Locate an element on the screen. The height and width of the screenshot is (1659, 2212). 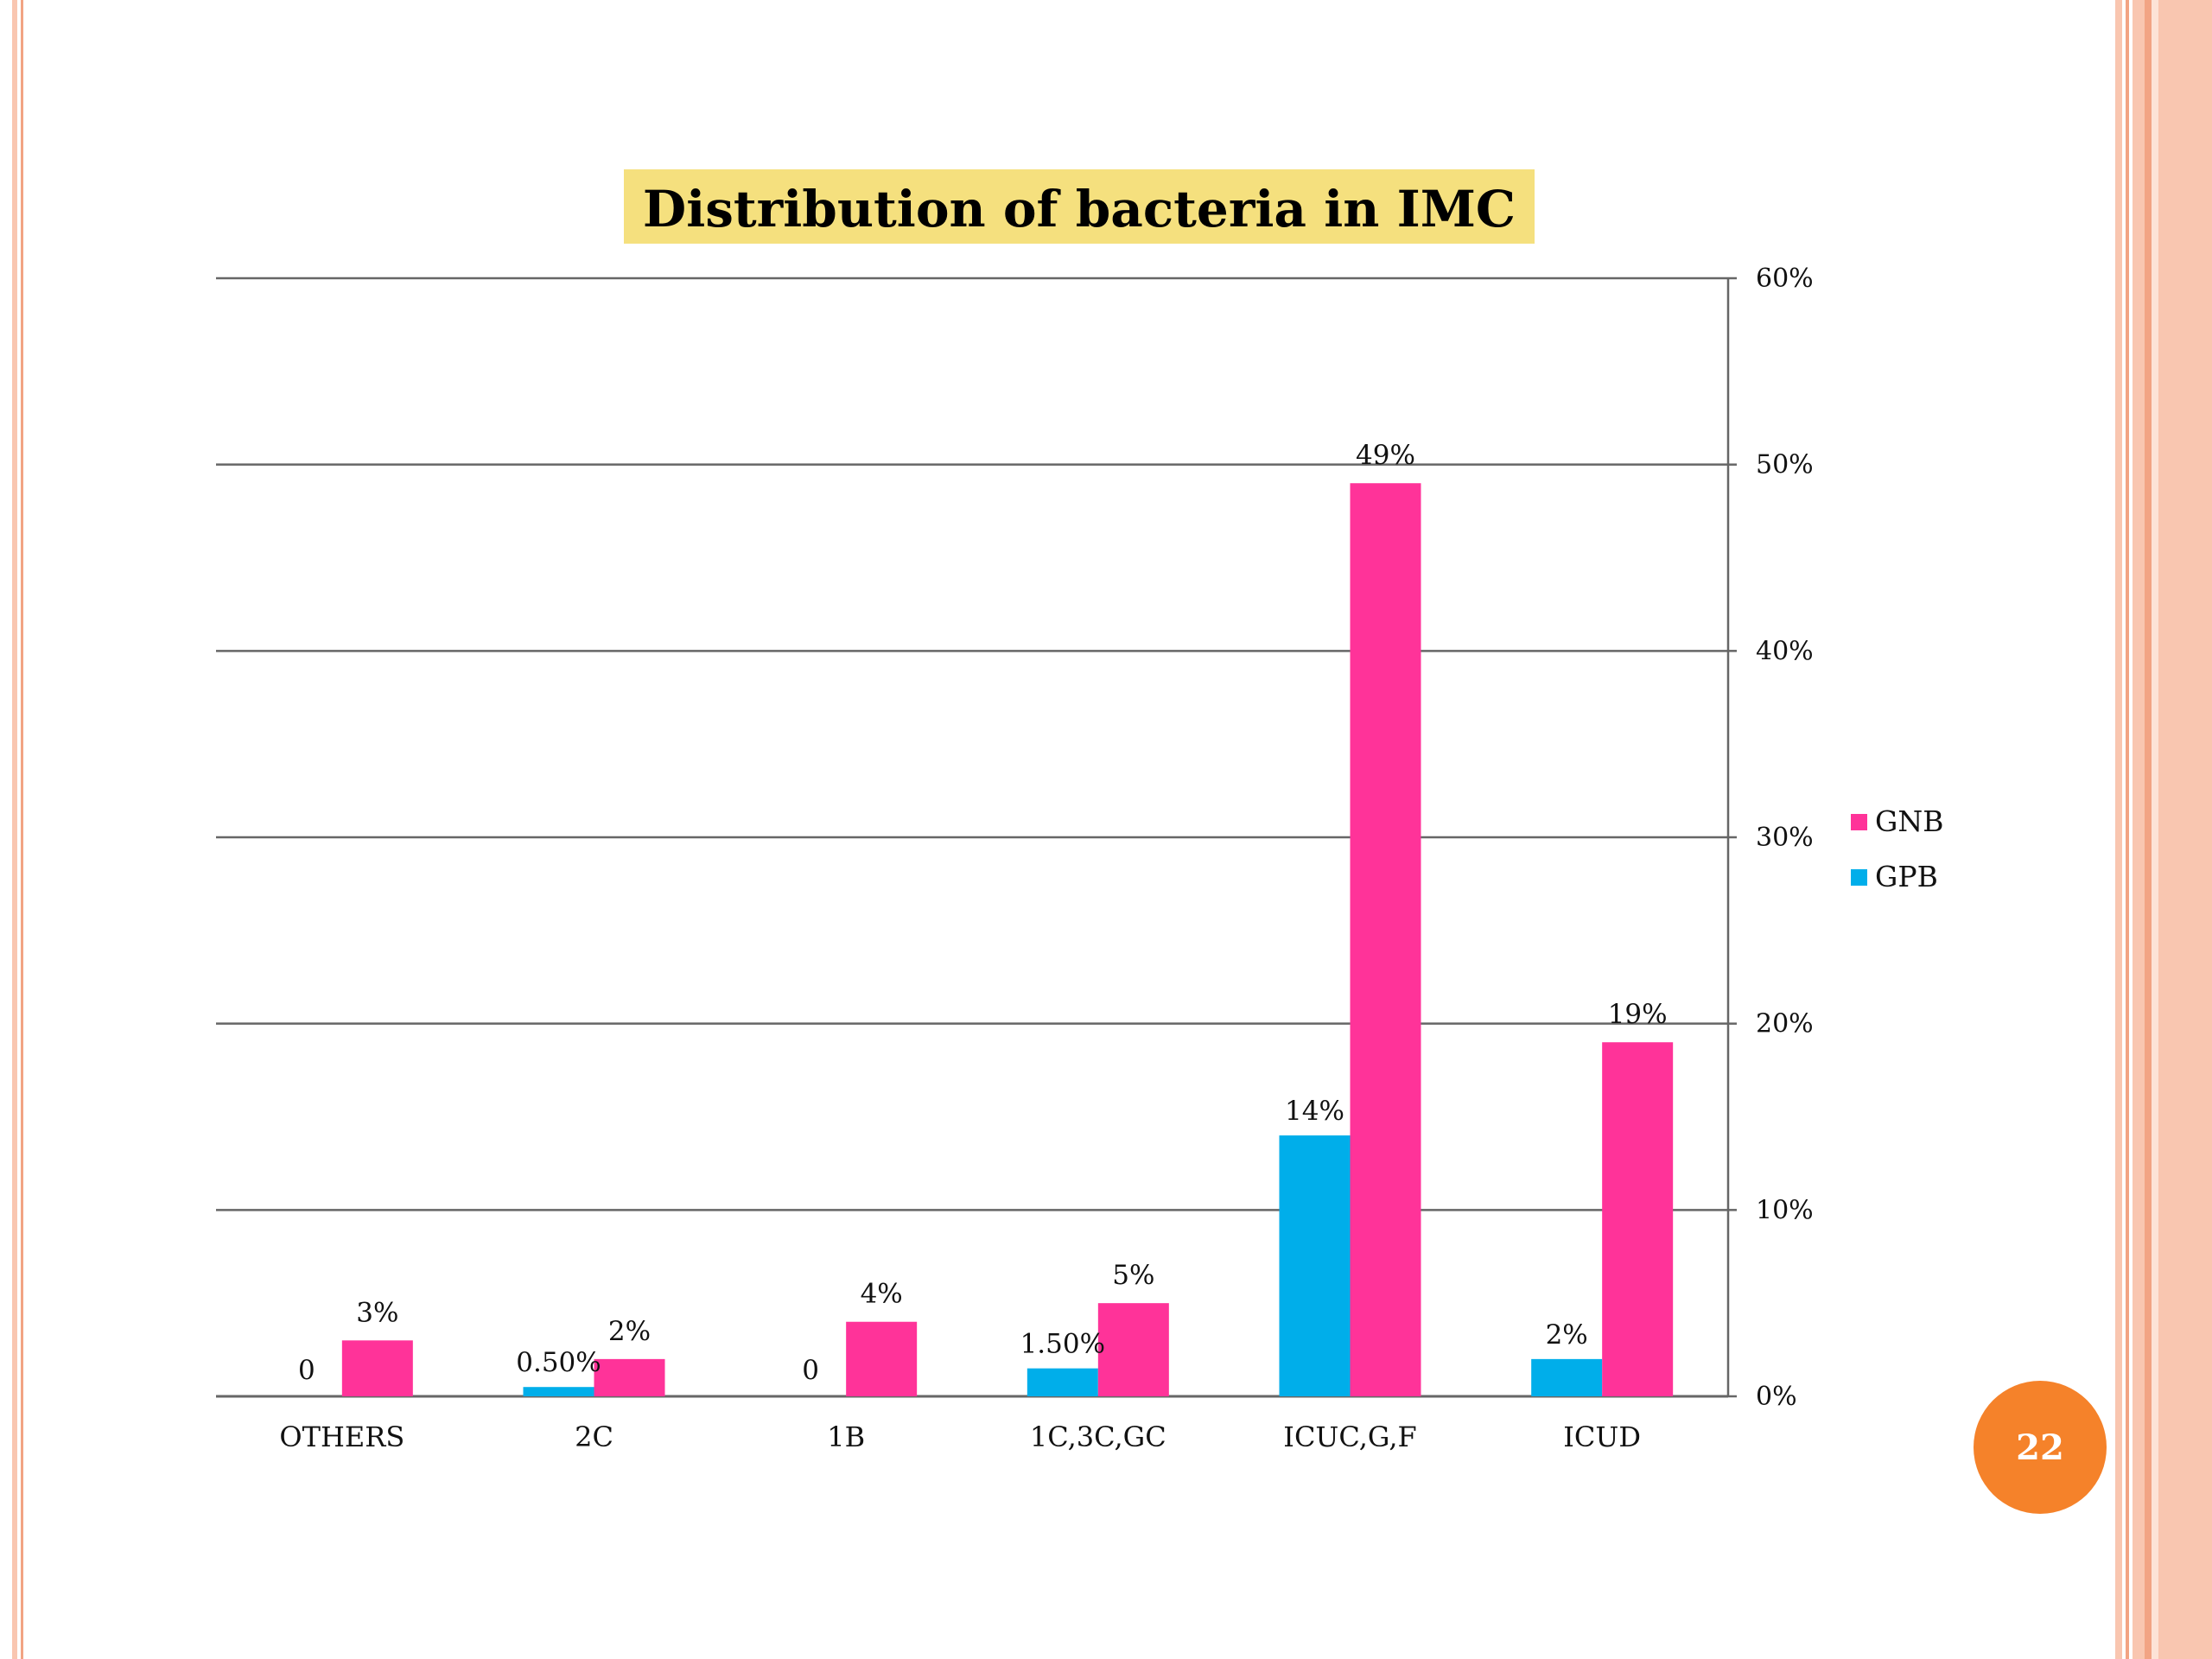
data-label-gnb: 5% is located at coordinates (1133, 1275).